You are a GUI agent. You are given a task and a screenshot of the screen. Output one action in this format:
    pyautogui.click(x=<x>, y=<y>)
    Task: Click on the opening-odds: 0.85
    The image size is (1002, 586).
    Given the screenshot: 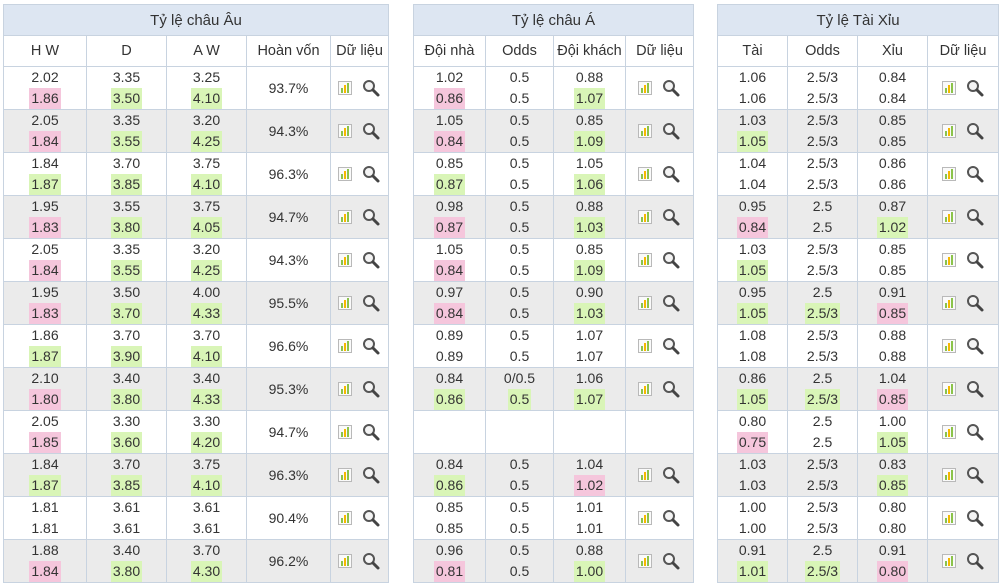 What is the action you would take?
    pyautogui.click(x=449, y=507)
    